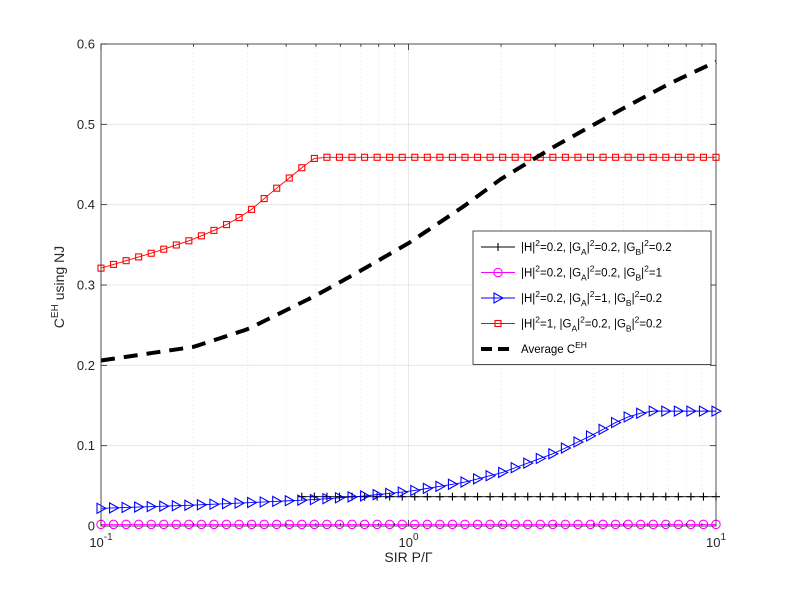 This screenshot has width=789, height=592. What do you see at coordinates (576, 247) in the screenshot?
I see `legend-item: |H|2=0.2, |GA|2=0.2, |GB|2=0.2` at bounding box center [576, 247].